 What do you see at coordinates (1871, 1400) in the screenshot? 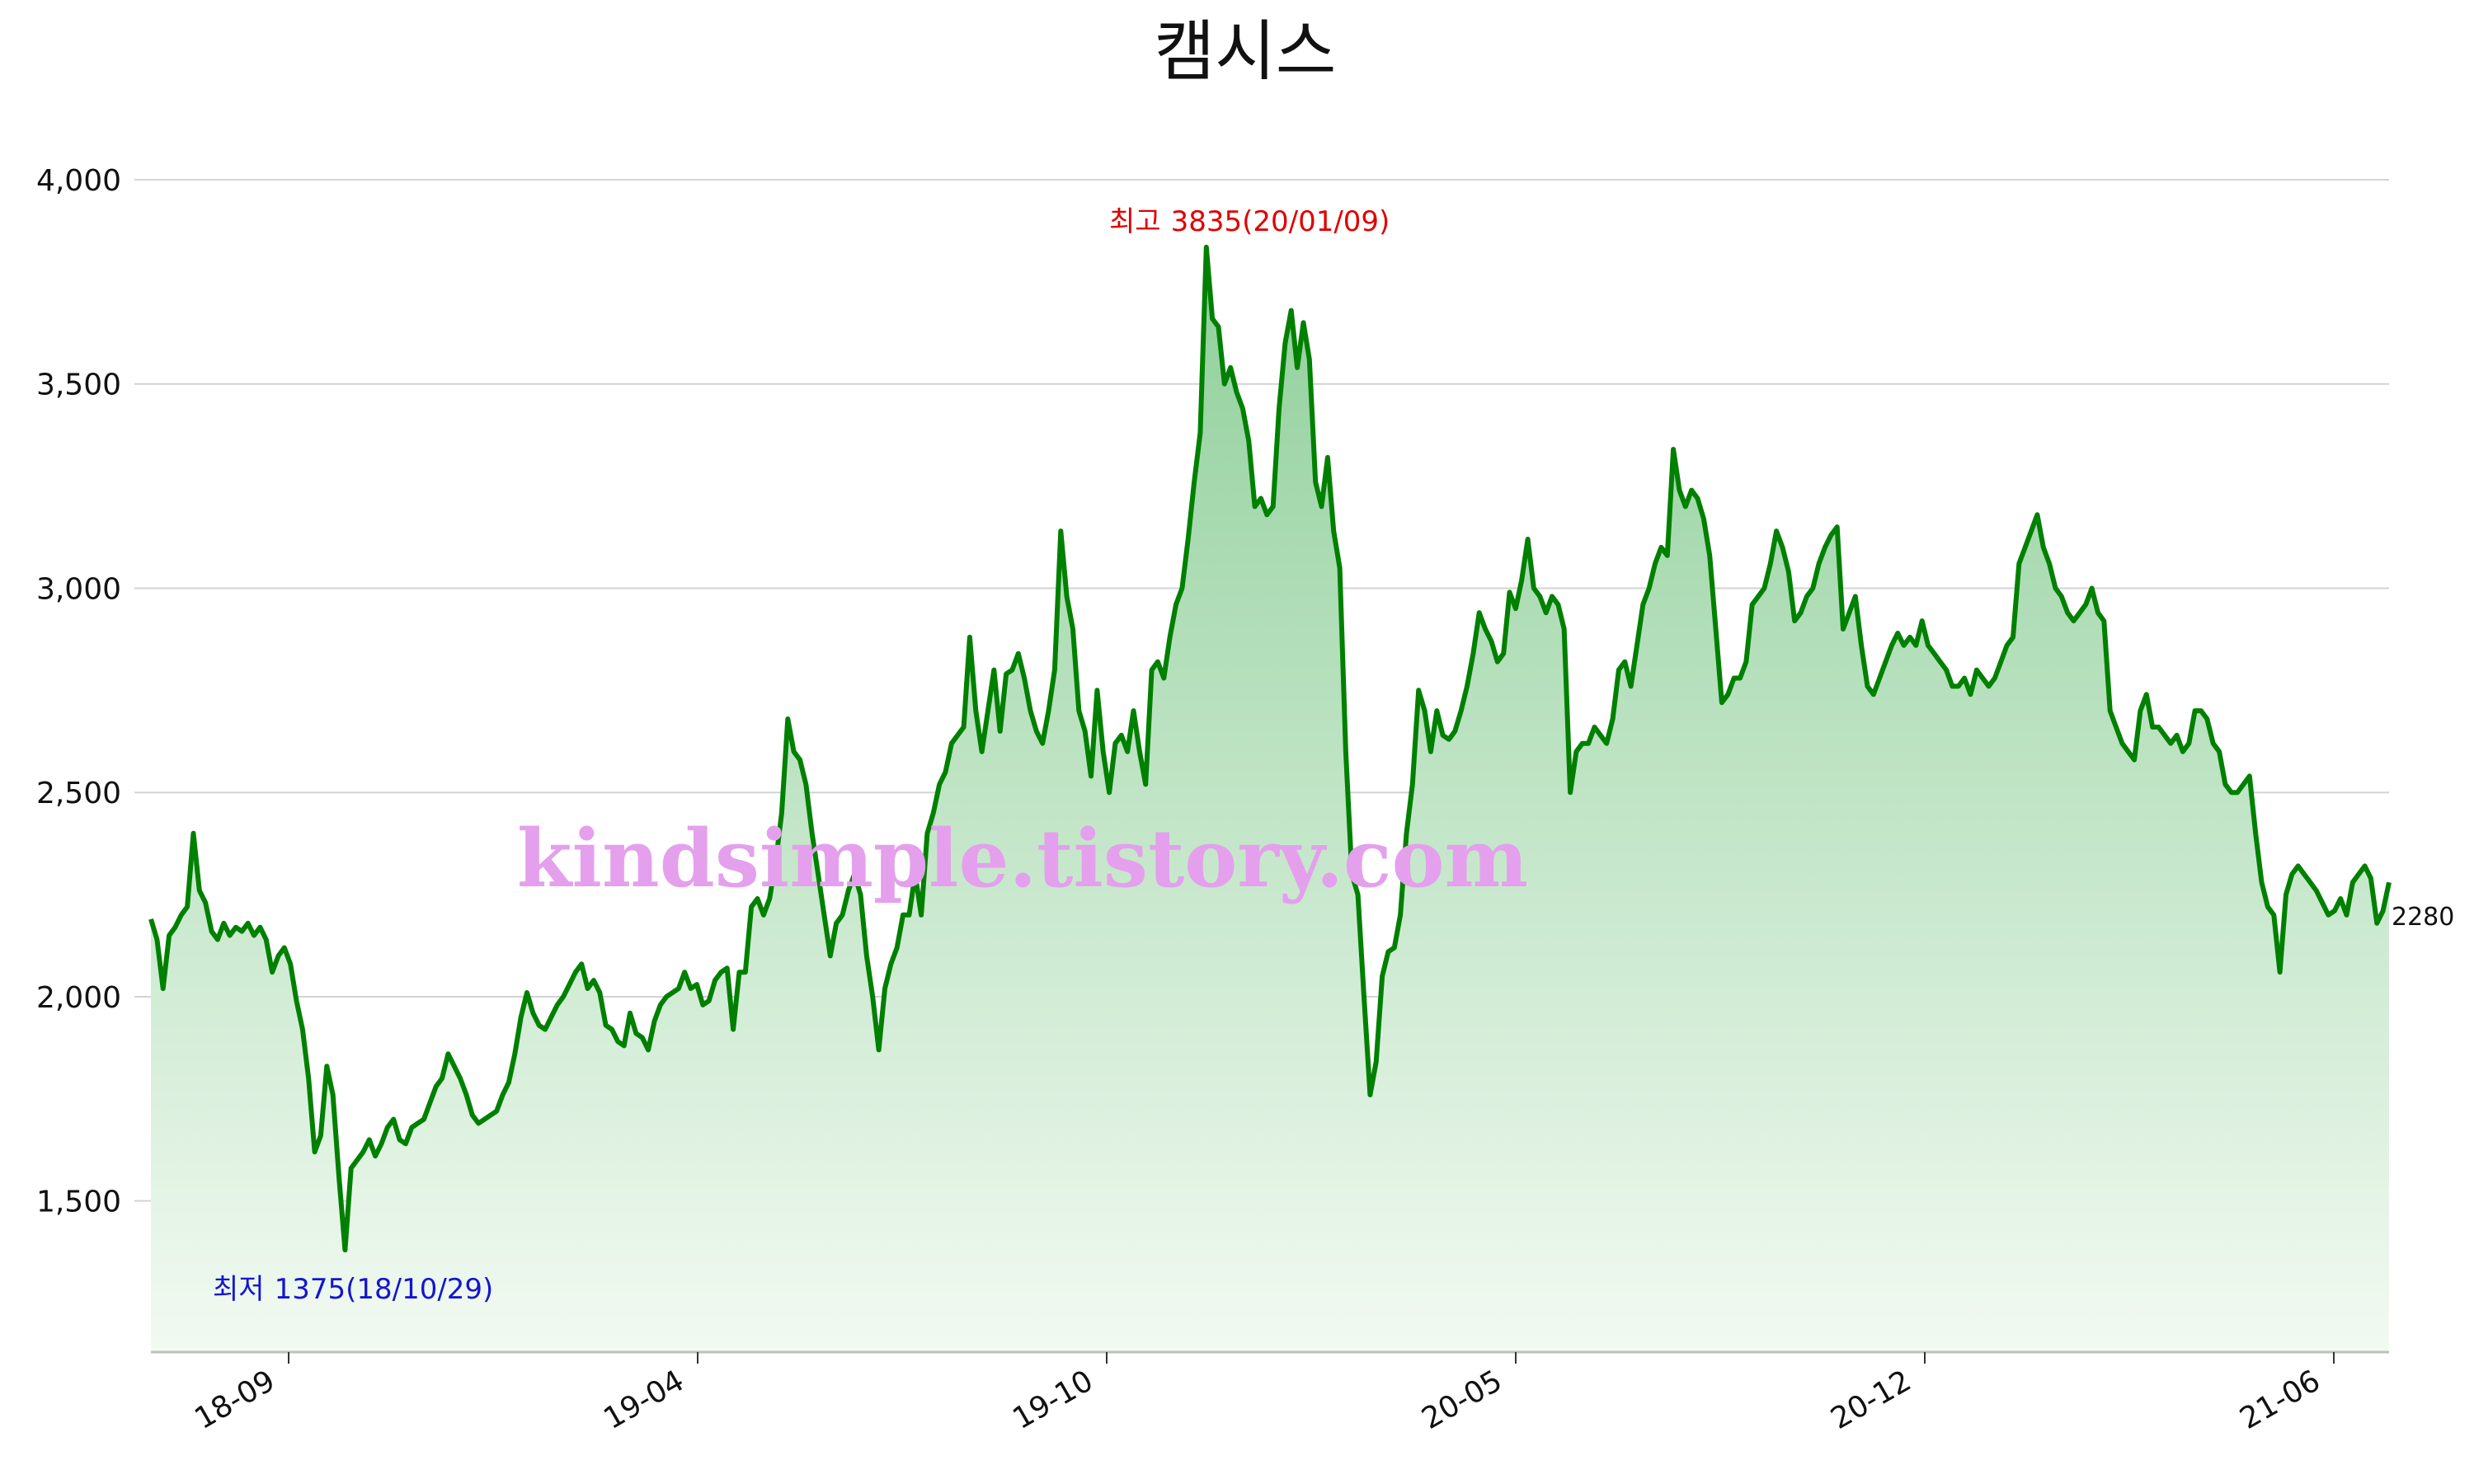
I see `x-tick-label: 20-12` at bounding box center [1871, 1400].